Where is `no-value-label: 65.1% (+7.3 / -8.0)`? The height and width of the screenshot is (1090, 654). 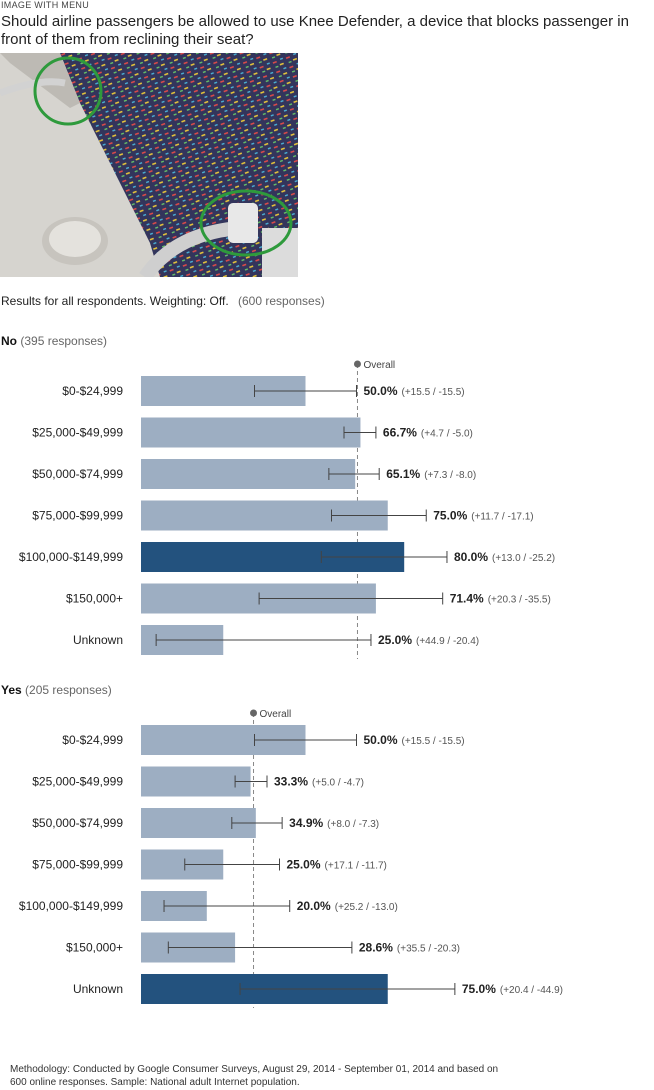
no-value-label: 65.1% (+7.3 / -8.0) is located at coordinates (431, 474).